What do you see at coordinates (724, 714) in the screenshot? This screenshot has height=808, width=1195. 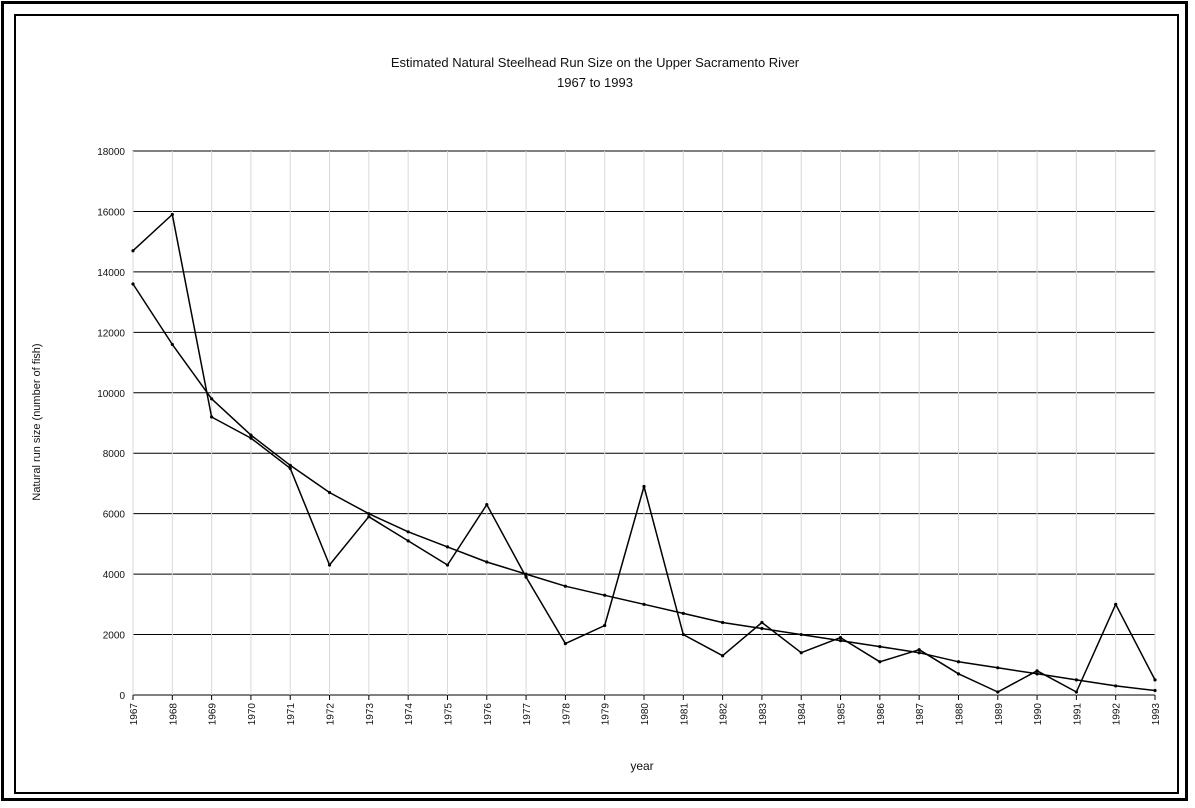 I see `x-tick-label: 1982` at bounding box center [724, 714].